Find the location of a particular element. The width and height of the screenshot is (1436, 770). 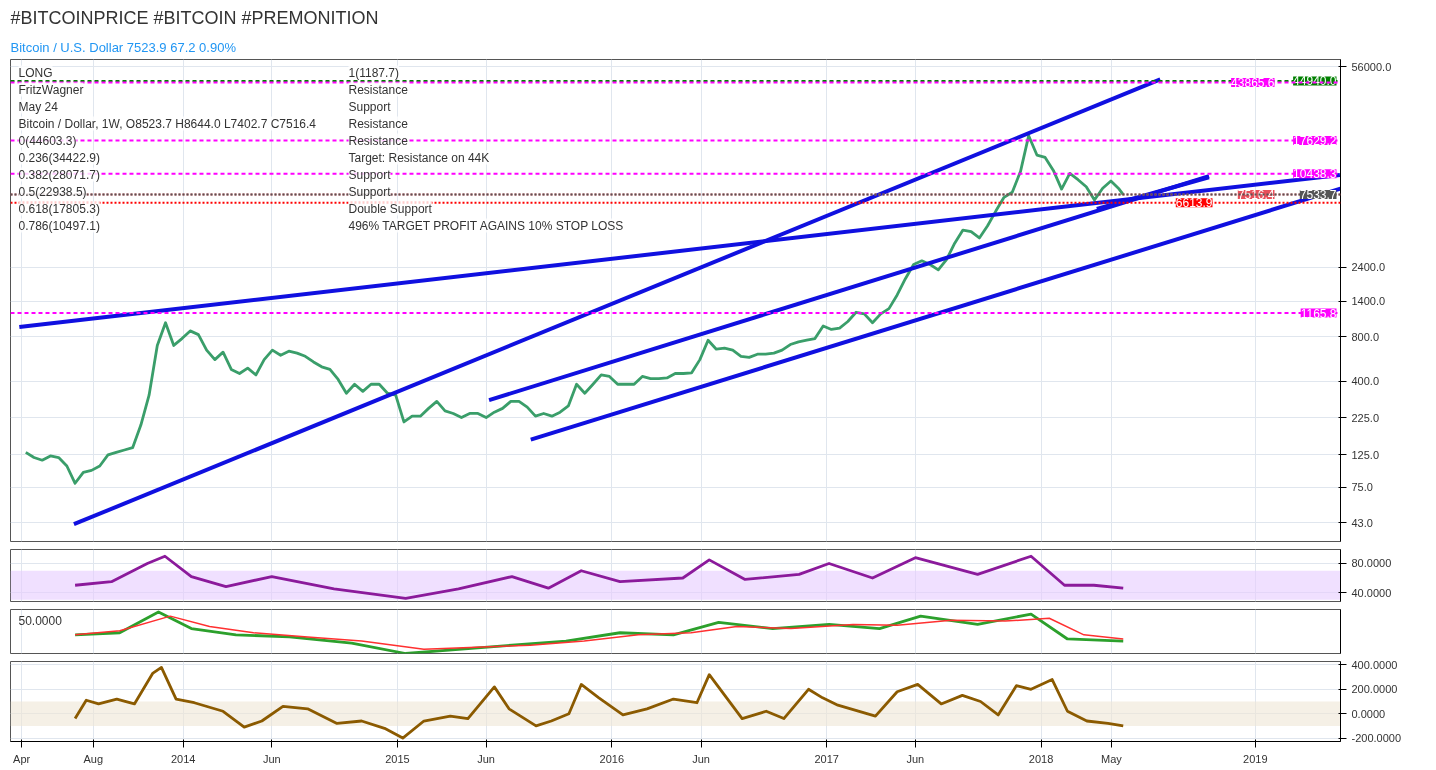

annotation: May 24 is located at coordinates (38, 106).